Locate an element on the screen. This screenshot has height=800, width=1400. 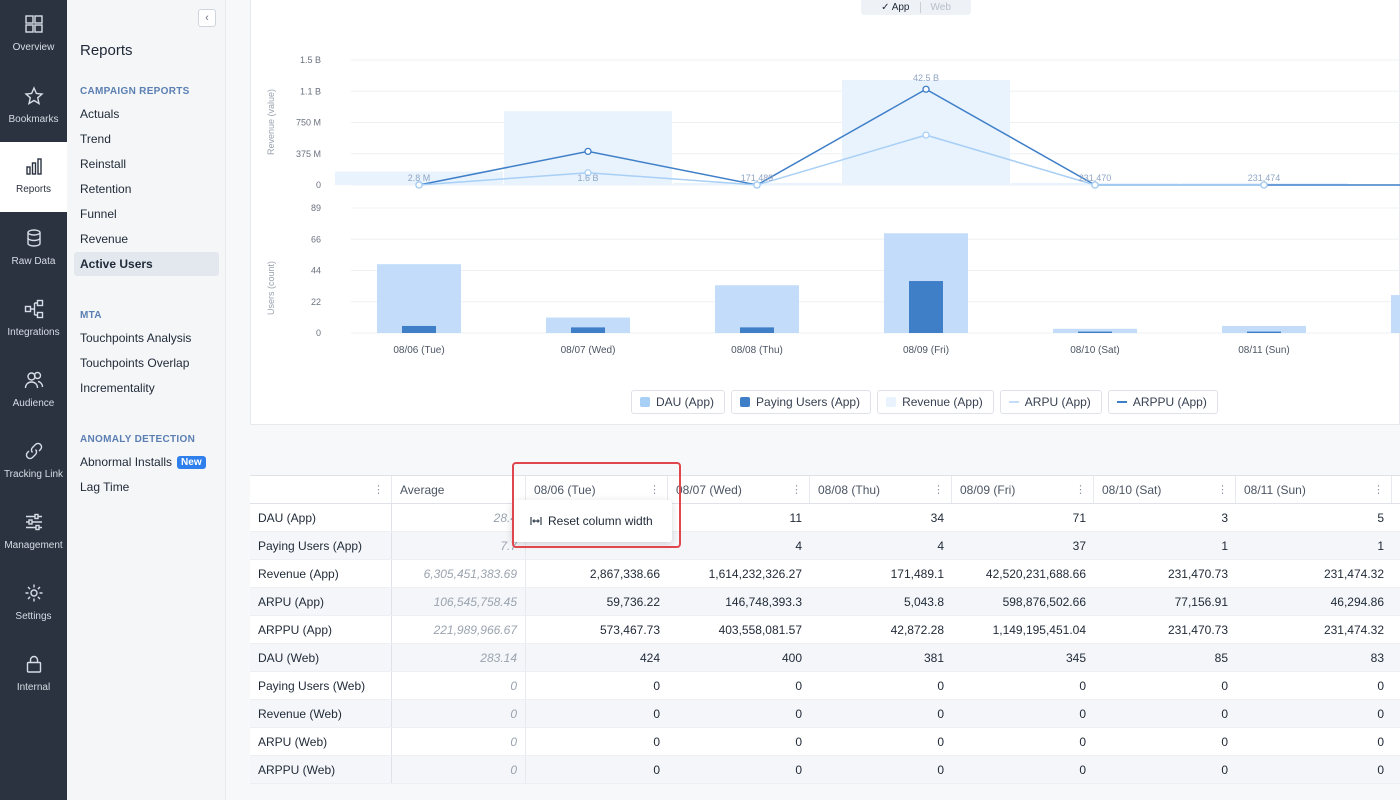
header-cell-date: 08/06 (Tue) ⋮ is located at coordinates (597, 489).